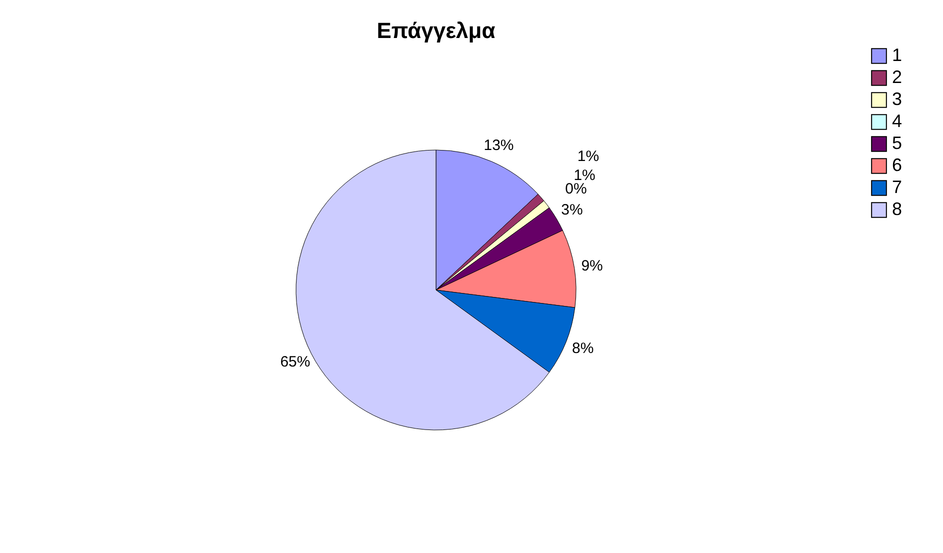  What do you see at coordinates (897, 209) in the screenshot?
I see `legend-label: 8` at bounding box center [897, 209].